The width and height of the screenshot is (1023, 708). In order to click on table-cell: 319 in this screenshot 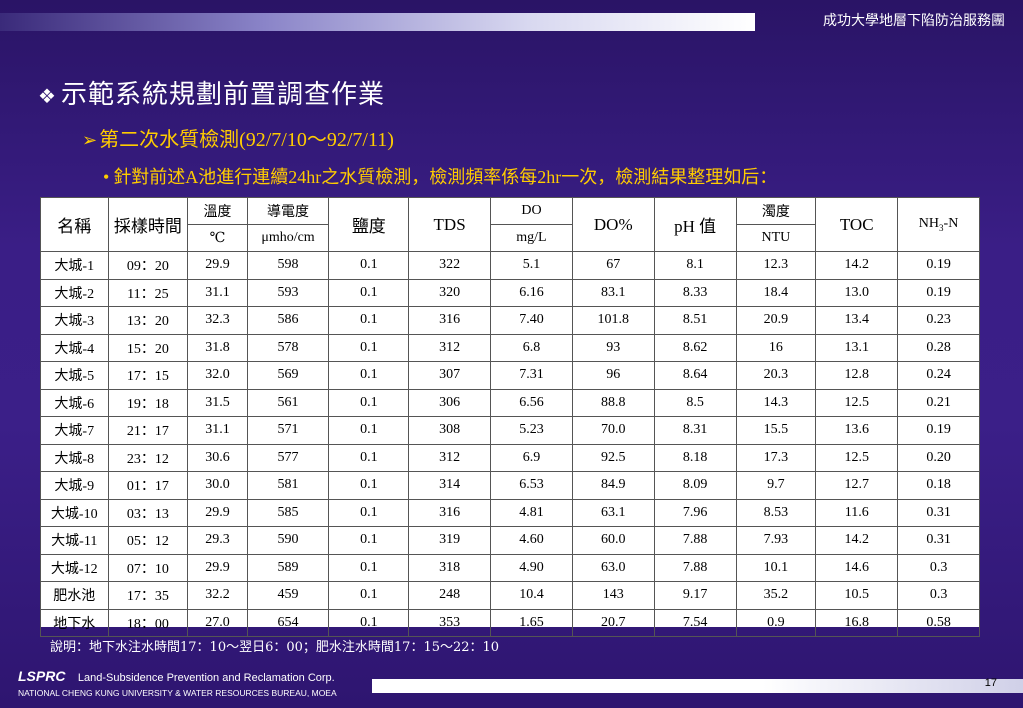, I will do `click(450, 540)`.